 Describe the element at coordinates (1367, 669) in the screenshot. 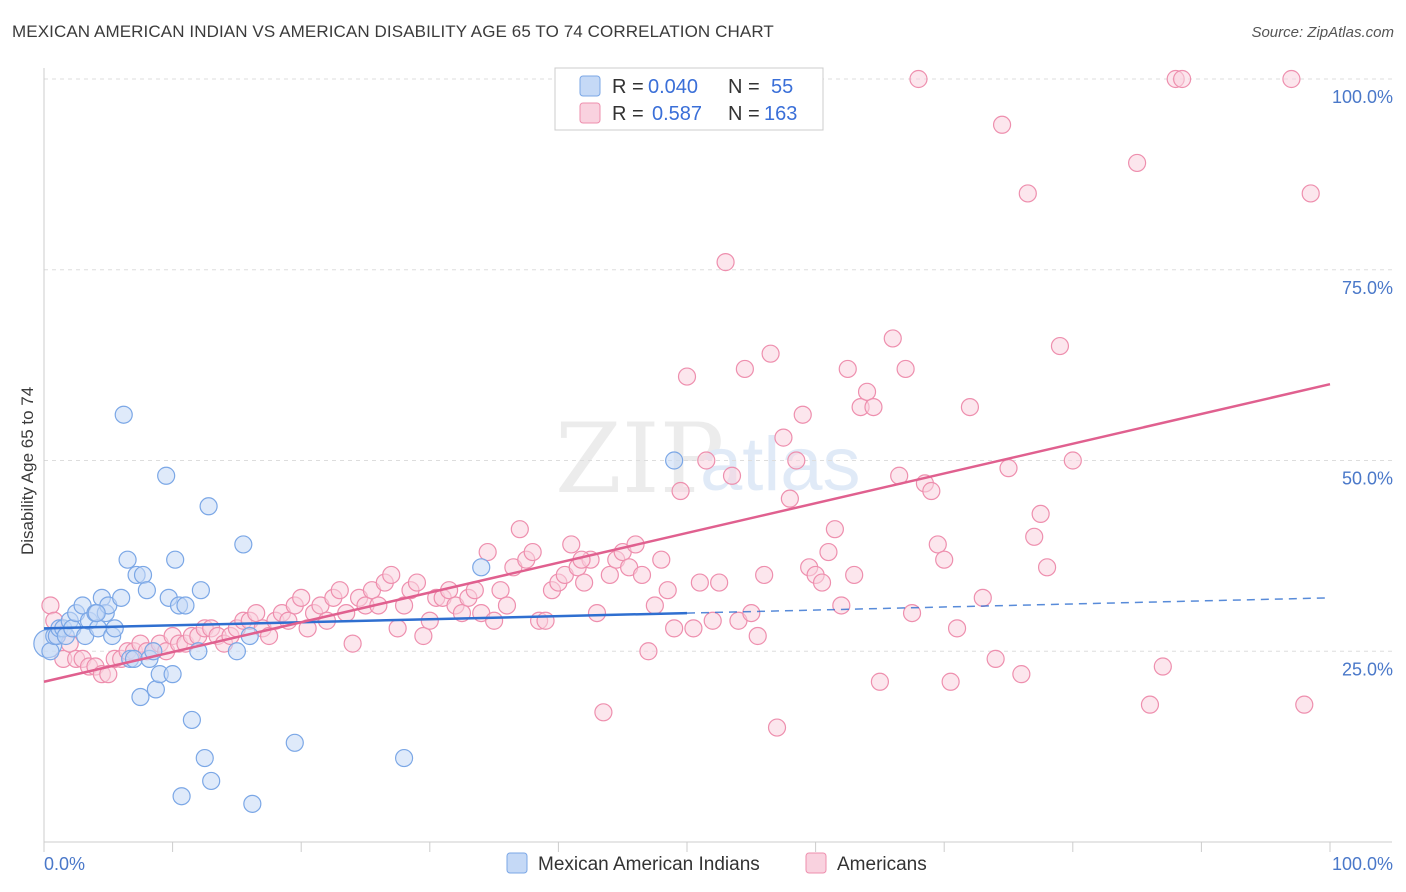

I see `y-tick-label-25: 25.0%` at that location.